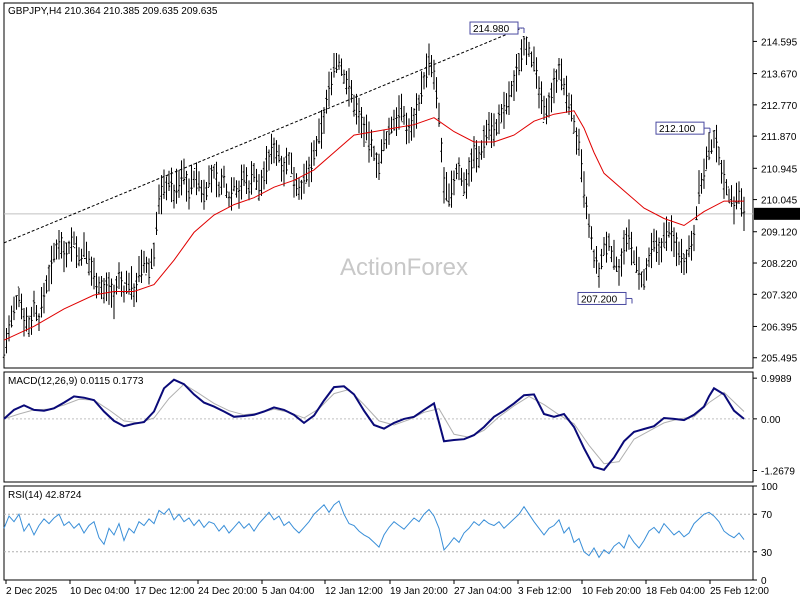 The width and height of the screenshot is (800, 600). I want to click on price-ytick-label: 211.870, so click(779, 137).